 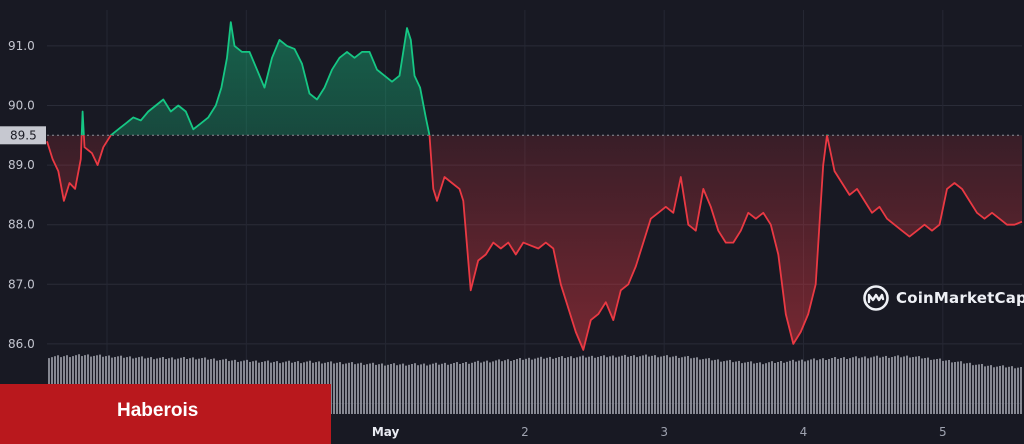 I want to click on x-tick-label: 3, so click(x=664, y=432).